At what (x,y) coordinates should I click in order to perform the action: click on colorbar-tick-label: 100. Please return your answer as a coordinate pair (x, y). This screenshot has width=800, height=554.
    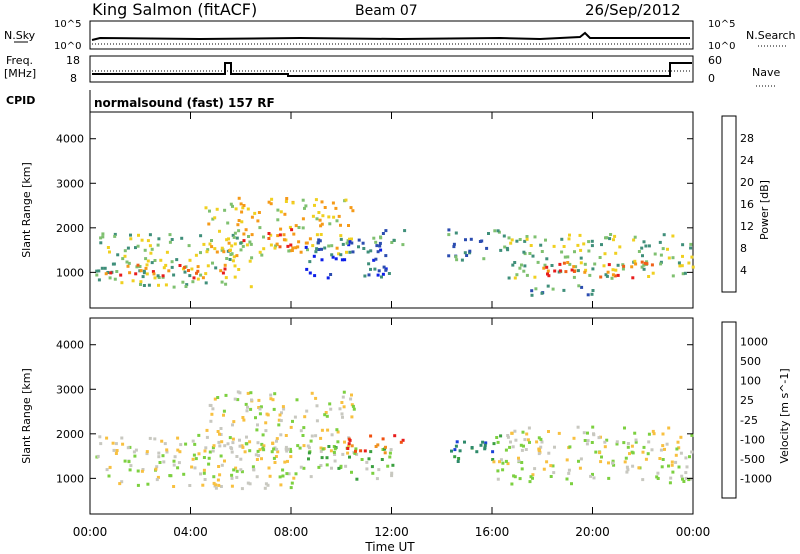
    Looking at the image, I should click on (750, 381).